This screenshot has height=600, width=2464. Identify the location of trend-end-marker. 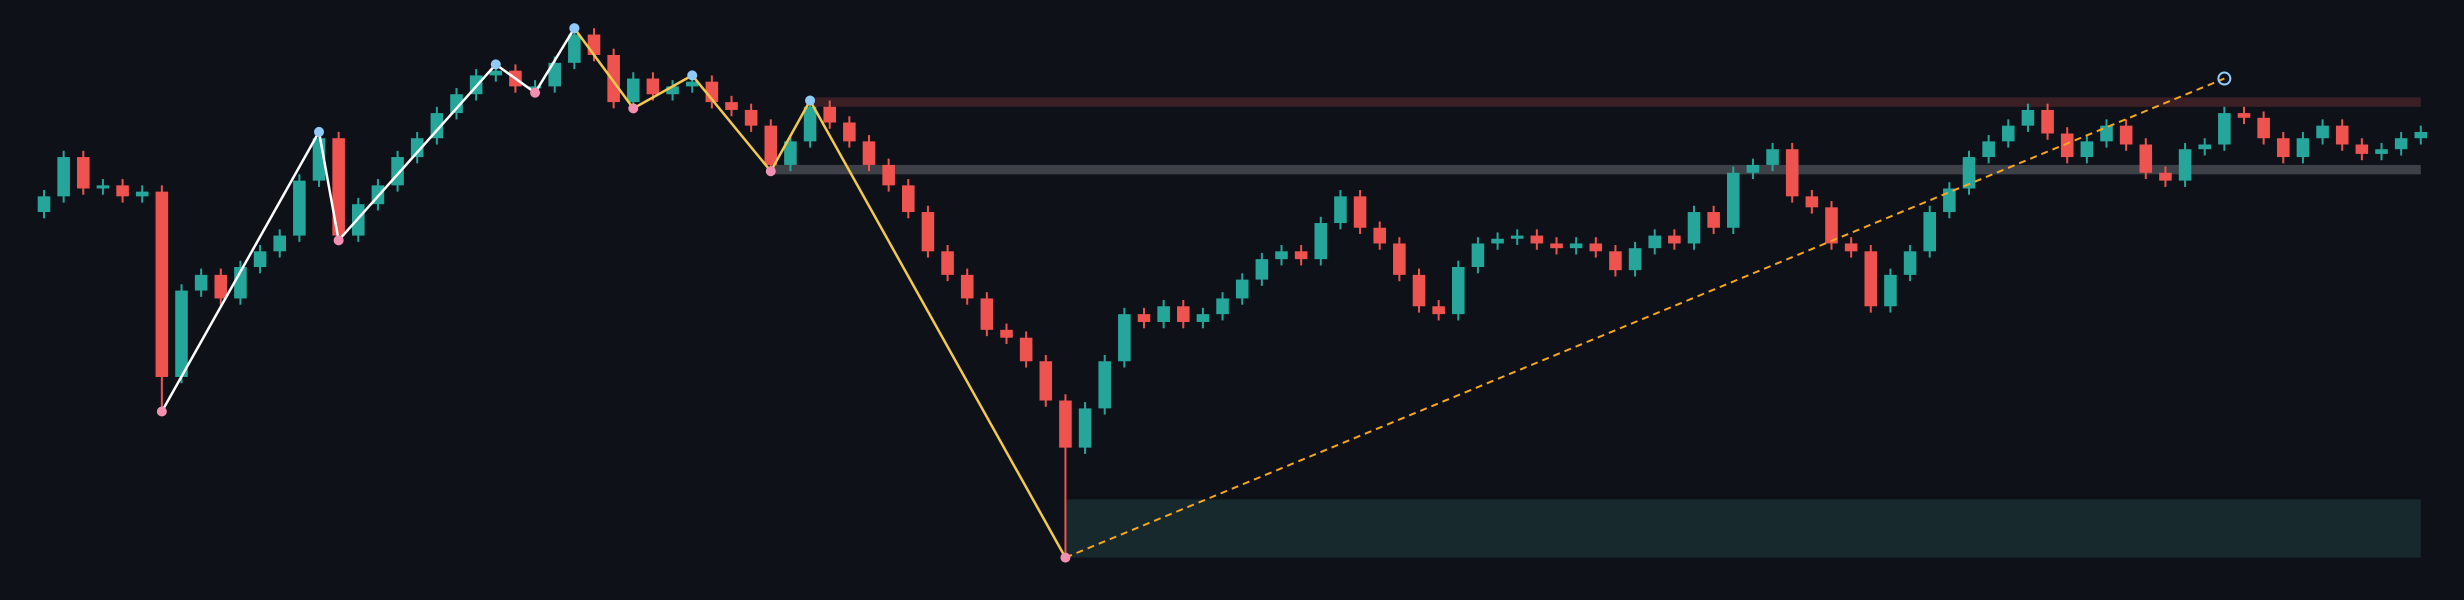
(2224, 78).